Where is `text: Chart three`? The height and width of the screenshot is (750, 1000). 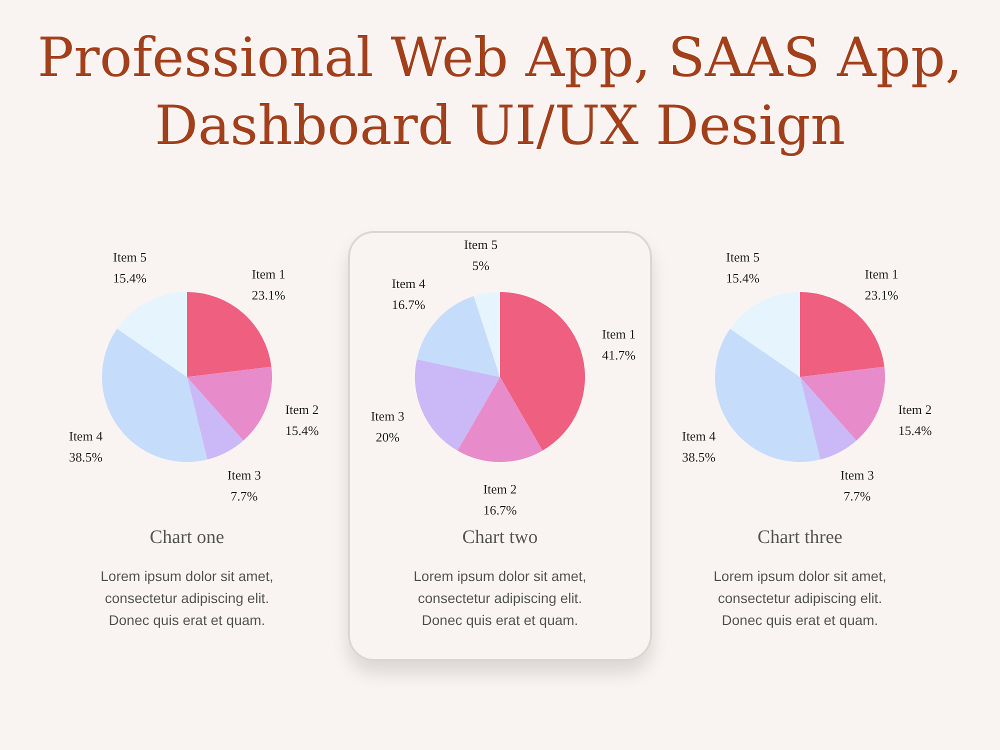
text: Chart three is located at coordinates (800, 538).